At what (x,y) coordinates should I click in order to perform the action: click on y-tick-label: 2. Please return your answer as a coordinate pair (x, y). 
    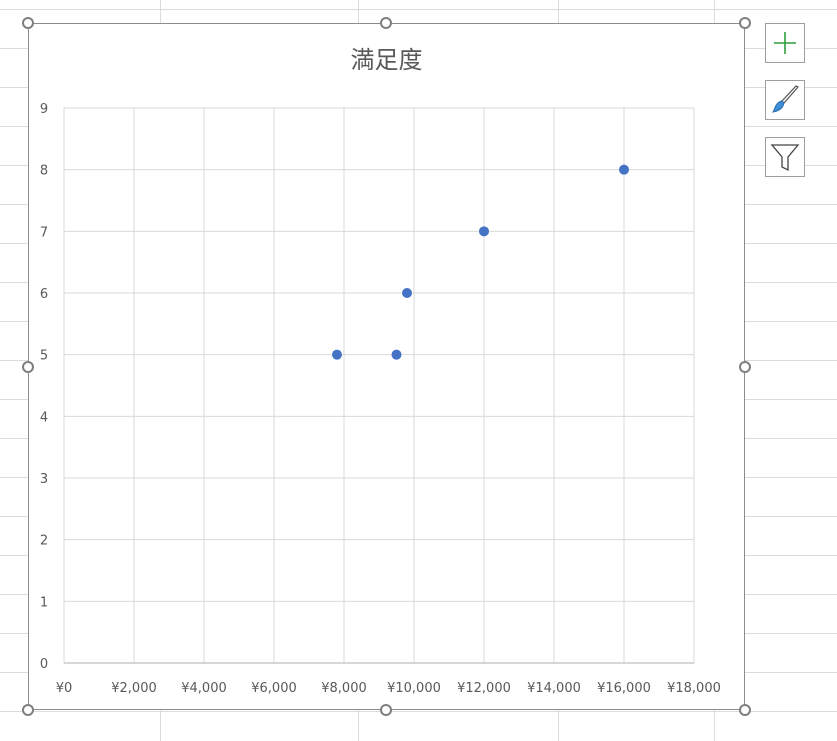
    Looking at the image, I should click on (44, 541).